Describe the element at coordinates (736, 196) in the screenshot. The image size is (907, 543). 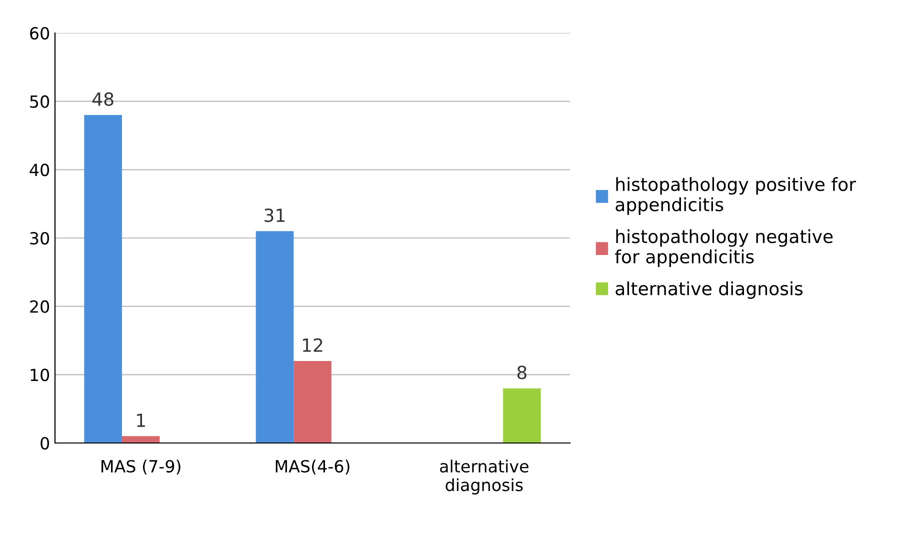
I see `legend-label: histopathology positive for appendicitis` at that location.